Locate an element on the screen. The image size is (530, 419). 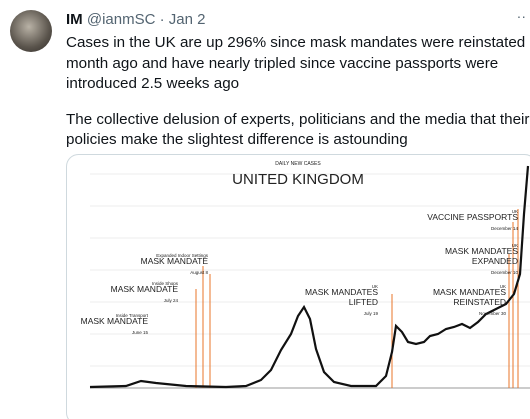
annotation-text: VACCINE PASSPORTS is located at coordinates (472, 217).